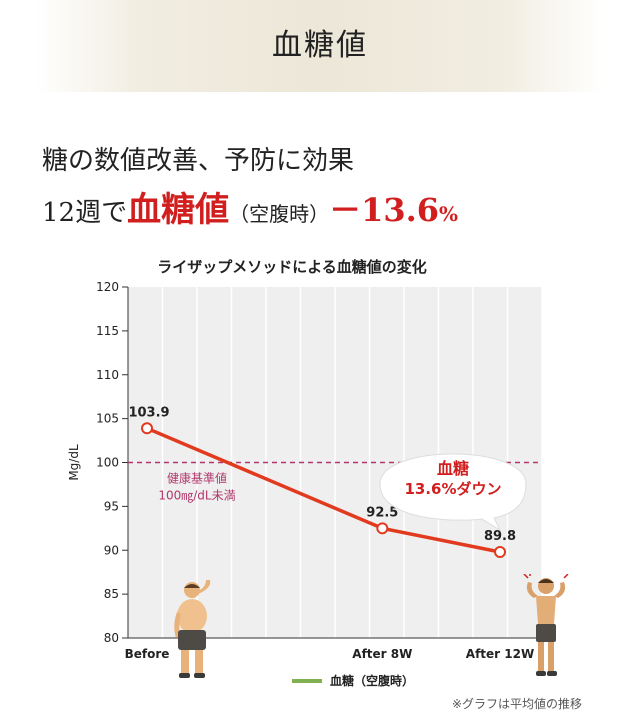 The width and height of the screenshot is (640, 726). I want to click on callout-bubble: 血糖 13.6%ダウン, so click(453, 492).